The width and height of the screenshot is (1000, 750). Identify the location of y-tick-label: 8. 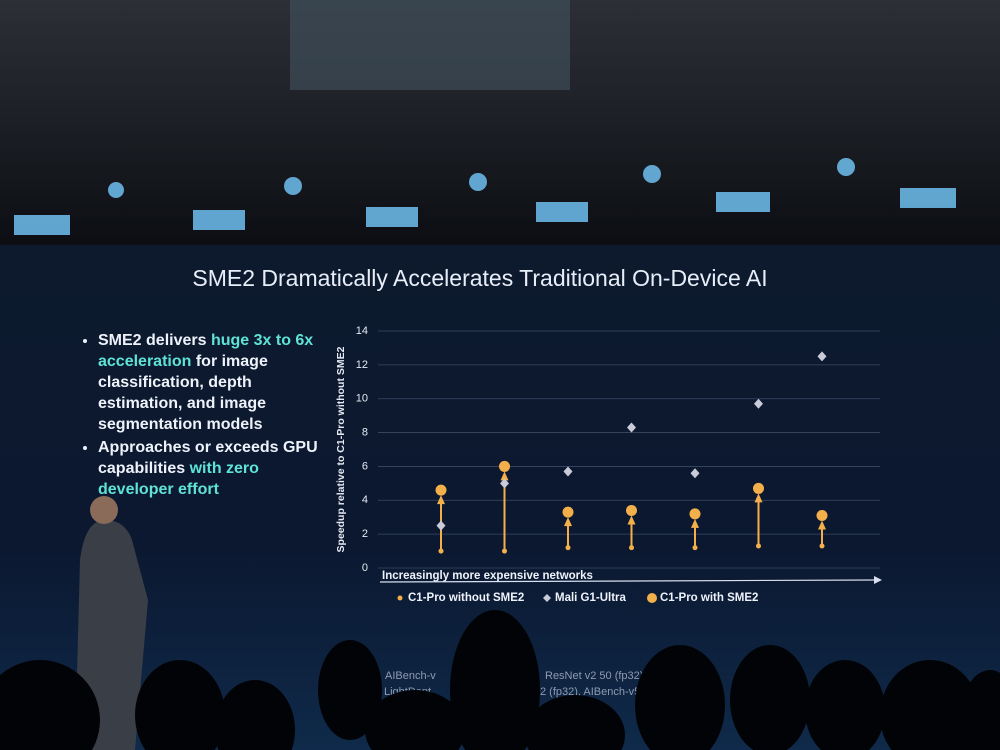
(365, 432).